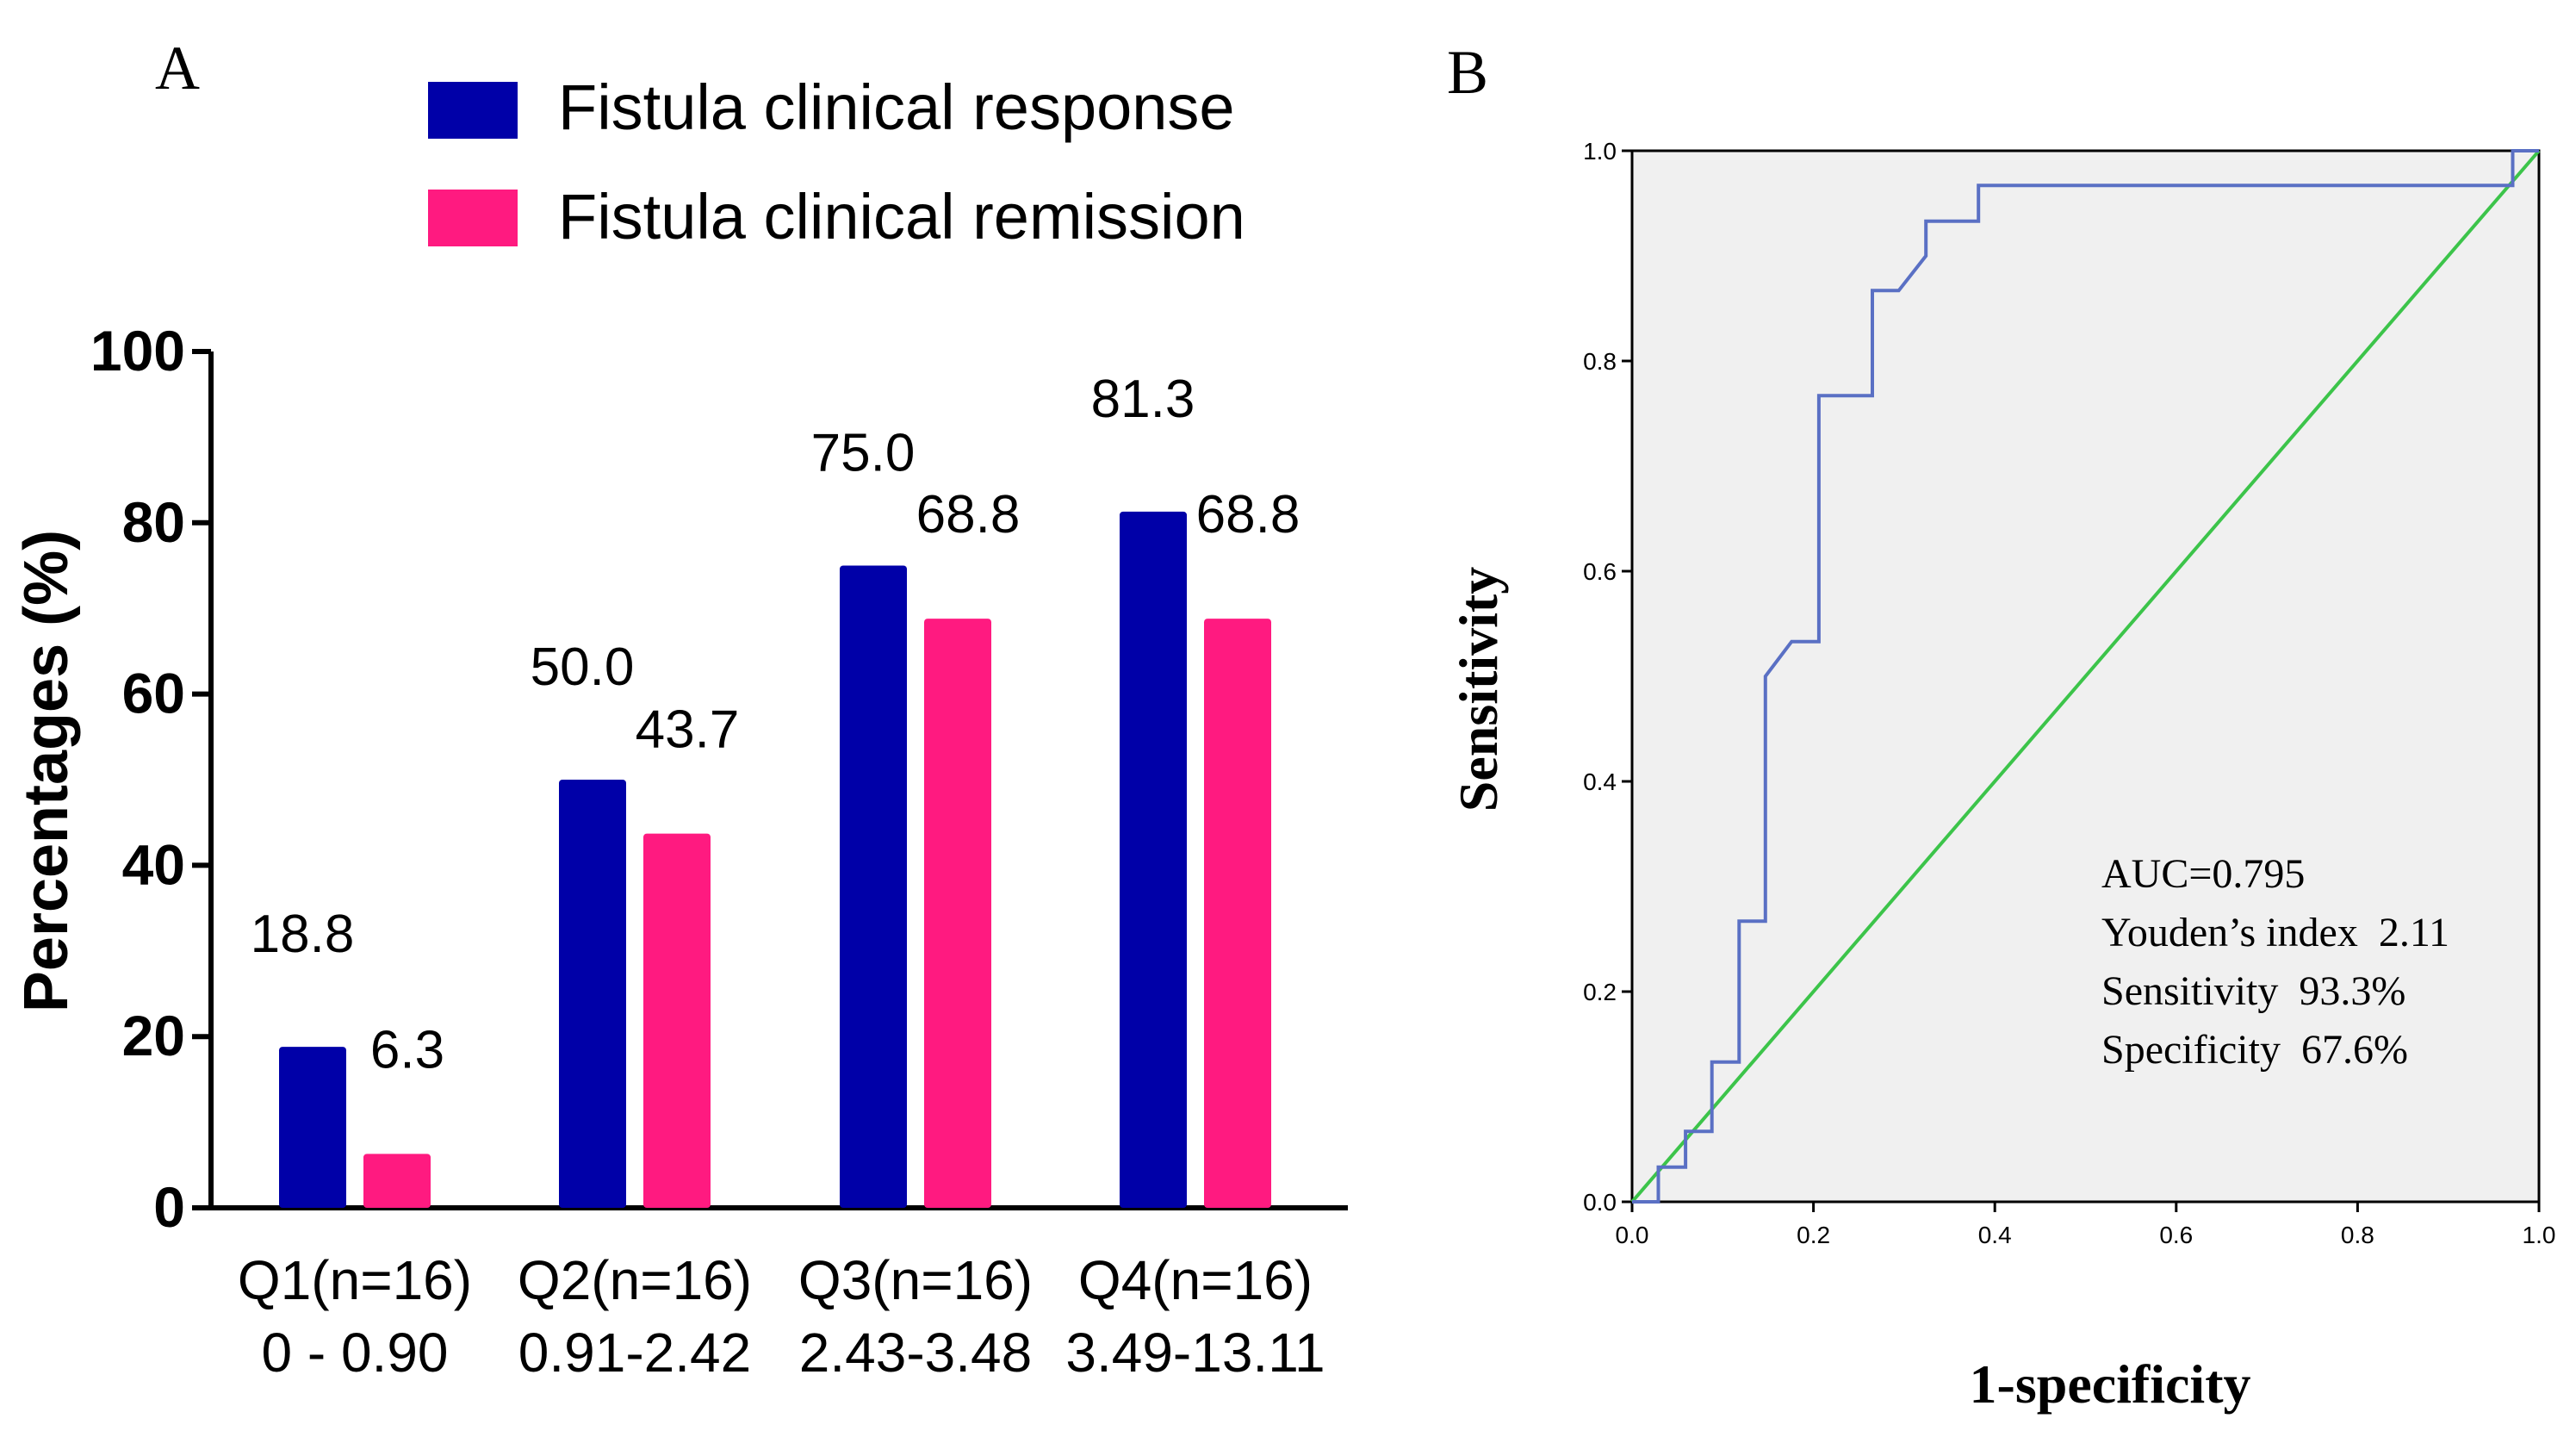 This screenshot has width=2576, height=1437. What do you see at coordinates (1600, 1202) in the screenshot?
I see `roc-y-tick-label: 0.0` at bounding box center [1600, 1202].